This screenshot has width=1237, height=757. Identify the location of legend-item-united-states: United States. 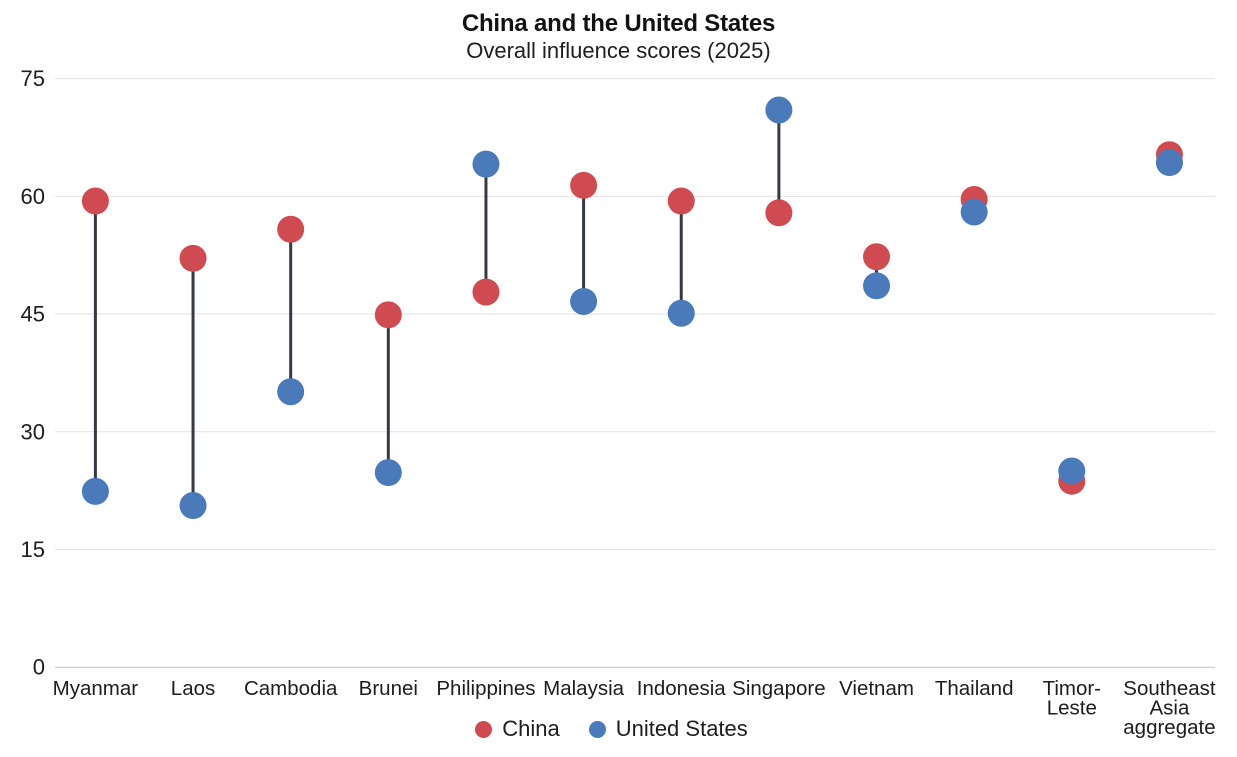
(668, 729).